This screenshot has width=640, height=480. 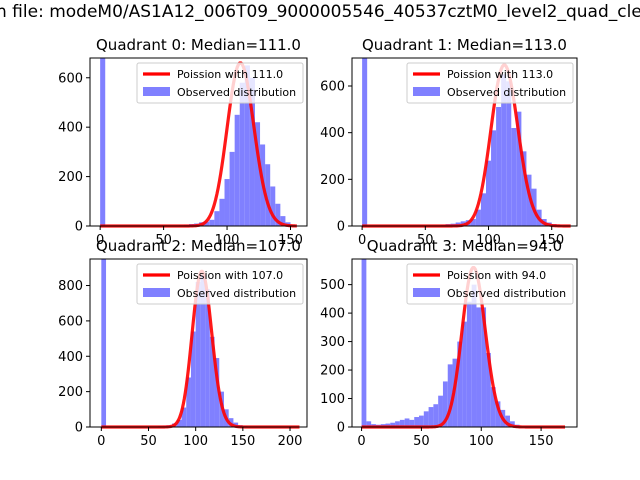 I want to click on legend: Poission with 111.0 Observed distribution, so click(x=220, y=83).